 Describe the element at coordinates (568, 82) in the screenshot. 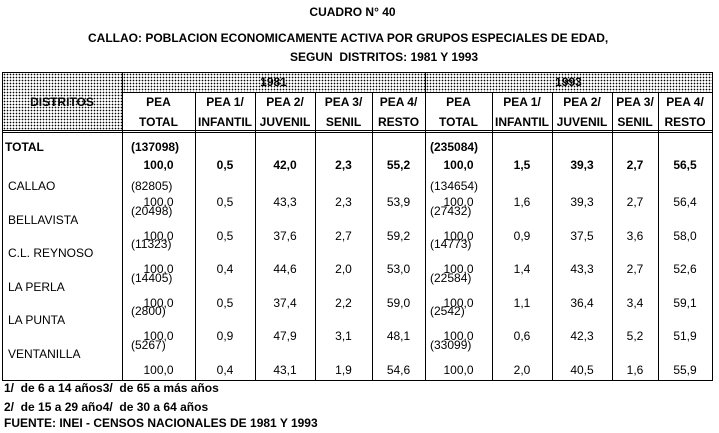

I see `year-header: 1993` at that location.